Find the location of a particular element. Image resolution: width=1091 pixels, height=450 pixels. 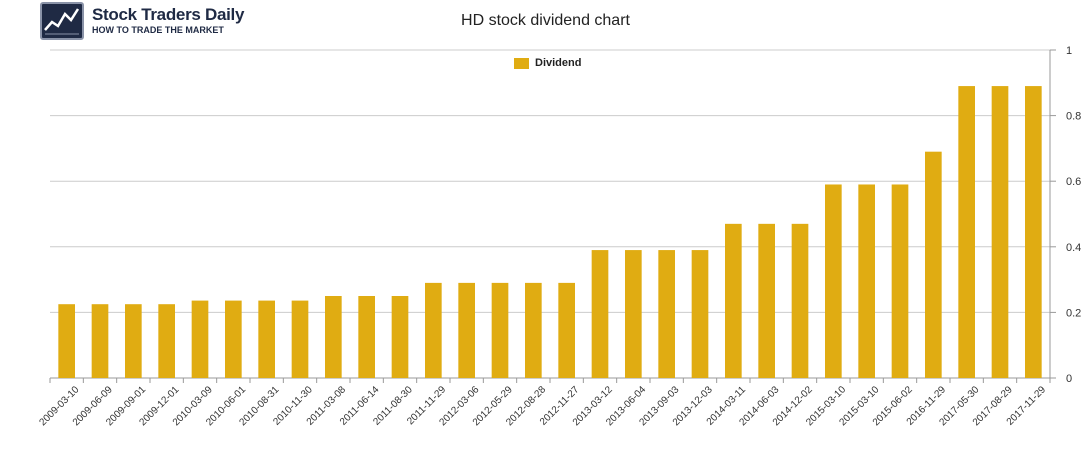

chart-title: HD stock dividend chart is located at coordinates (545, 20).